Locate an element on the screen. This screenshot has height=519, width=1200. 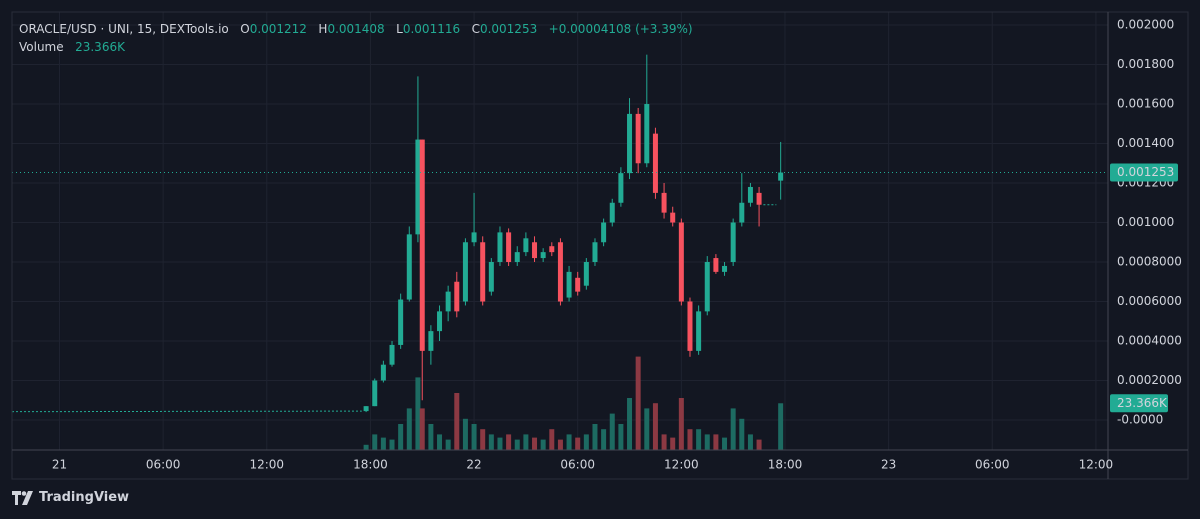
high-value: 0.001408 is located at coordinates (356, 29).